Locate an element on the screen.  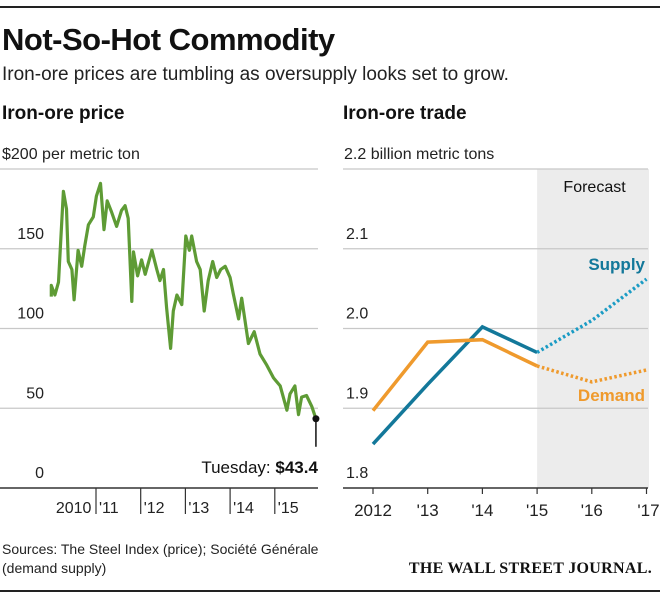
annotation-prefix: Tuesday: is located at coordinates (238, 467).